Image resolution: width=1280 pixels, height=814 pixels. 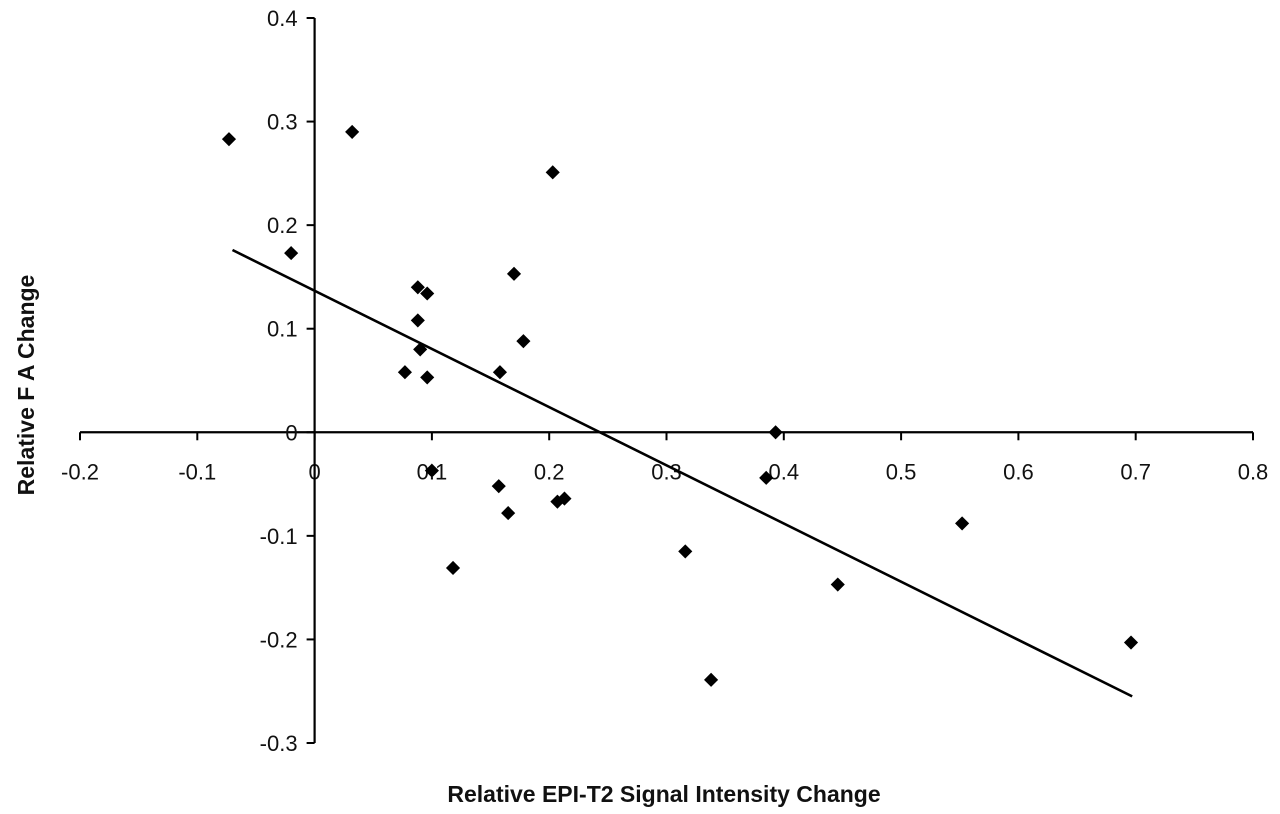 What do you see at coordinates (901, 471) in the screenshot?
I see `x-tick-label: 0.5` at bounding box center [901, 471].